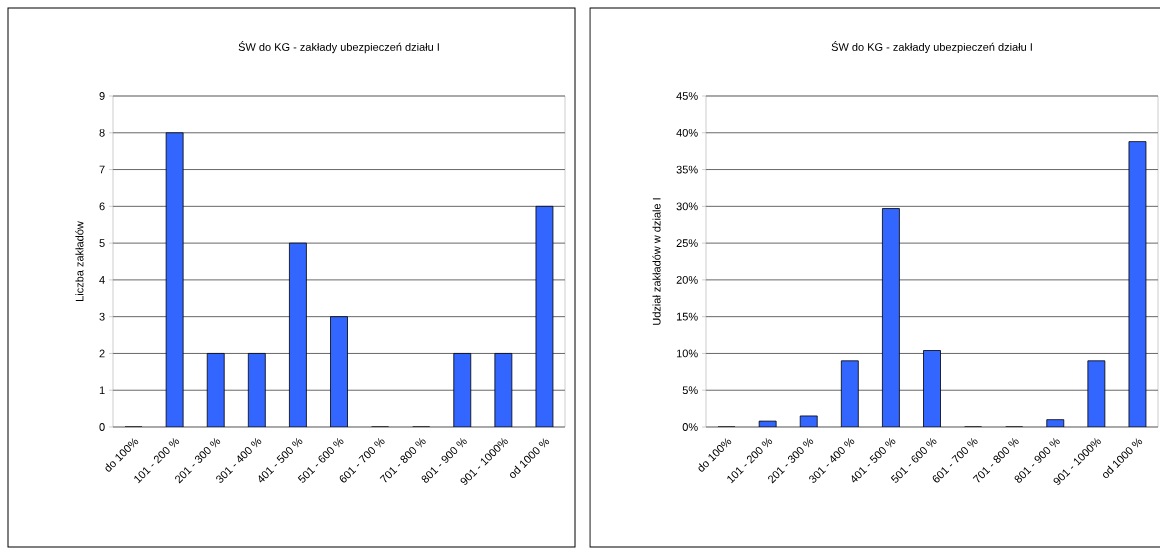 Image resolution: width=1160 pixels, height=555 pixels. Describe the element at coordinates (102, 353) in the screenshot. I see `y-tick-label: 2` at that location.